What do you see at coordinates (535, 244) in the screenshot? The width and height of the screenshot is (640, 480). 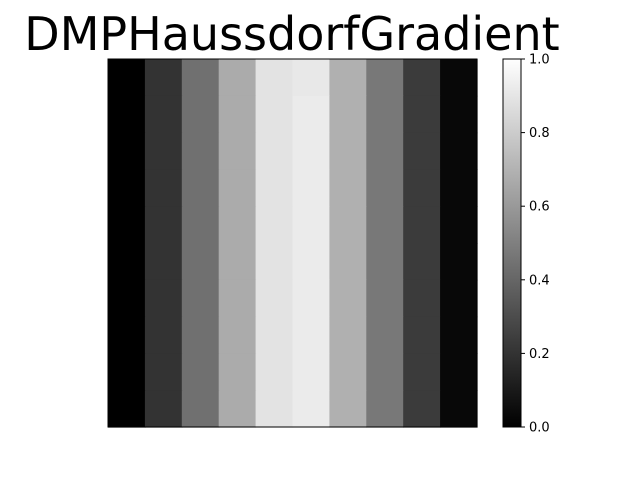 I see `colorbar-ticks: 0.0 0.2 0.4 0.6 0.8 1.0` at bounding box center [535, 244].